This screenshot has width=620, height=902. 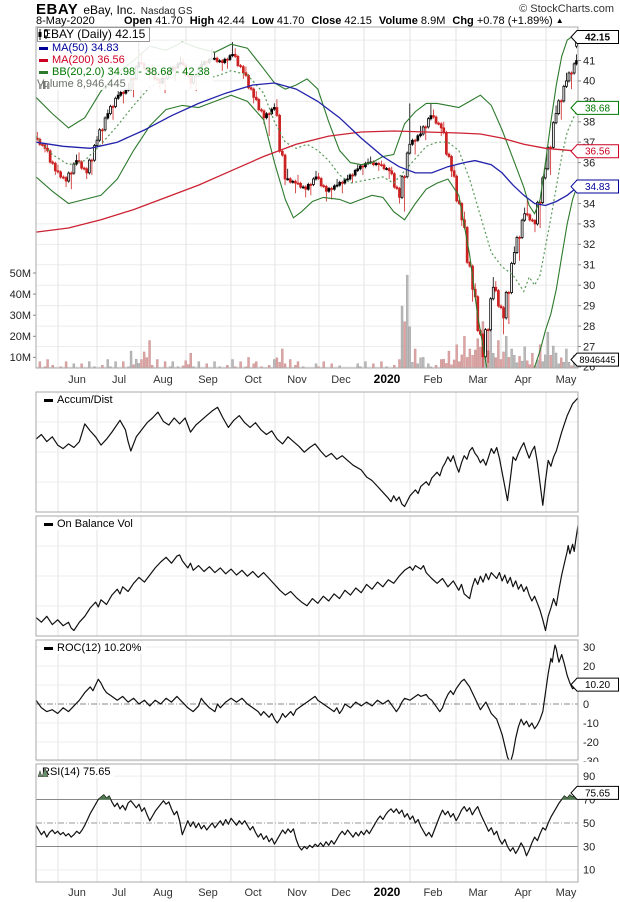 I want to click on svg-text: 34, so click(x=589, y=204).